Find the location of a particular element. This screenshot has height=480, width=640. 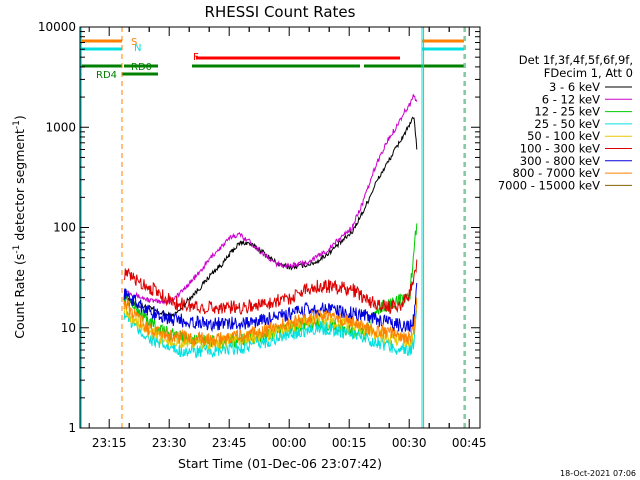

series-line-800-7000-kev is located at coordinates (270, 322).